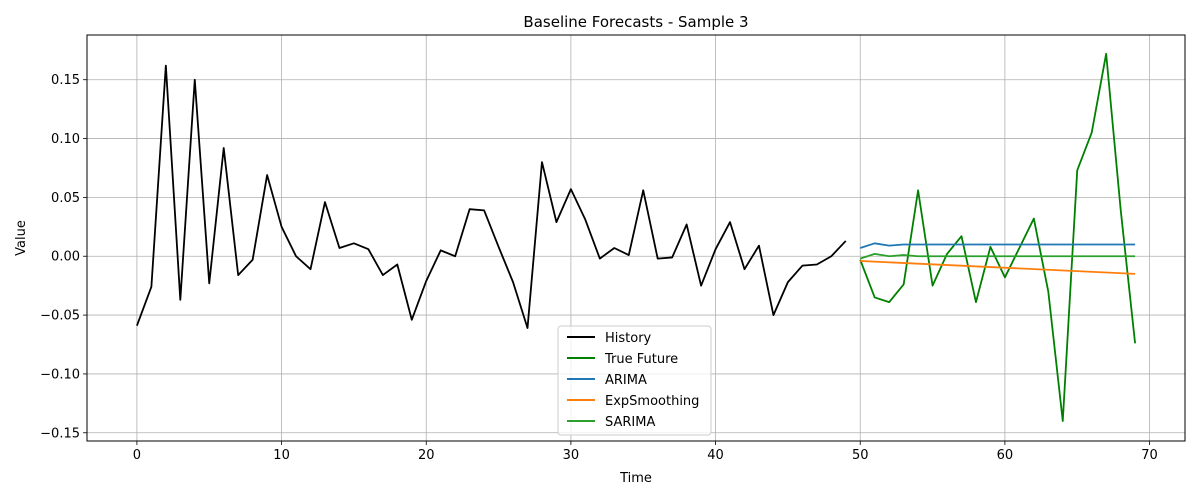 Image resolution: width=1200 pixels, height=500 pixels. Describe the element at coordinates (60, 316) in the screenshot. I see `y-tick-label: −0.05` at that location.